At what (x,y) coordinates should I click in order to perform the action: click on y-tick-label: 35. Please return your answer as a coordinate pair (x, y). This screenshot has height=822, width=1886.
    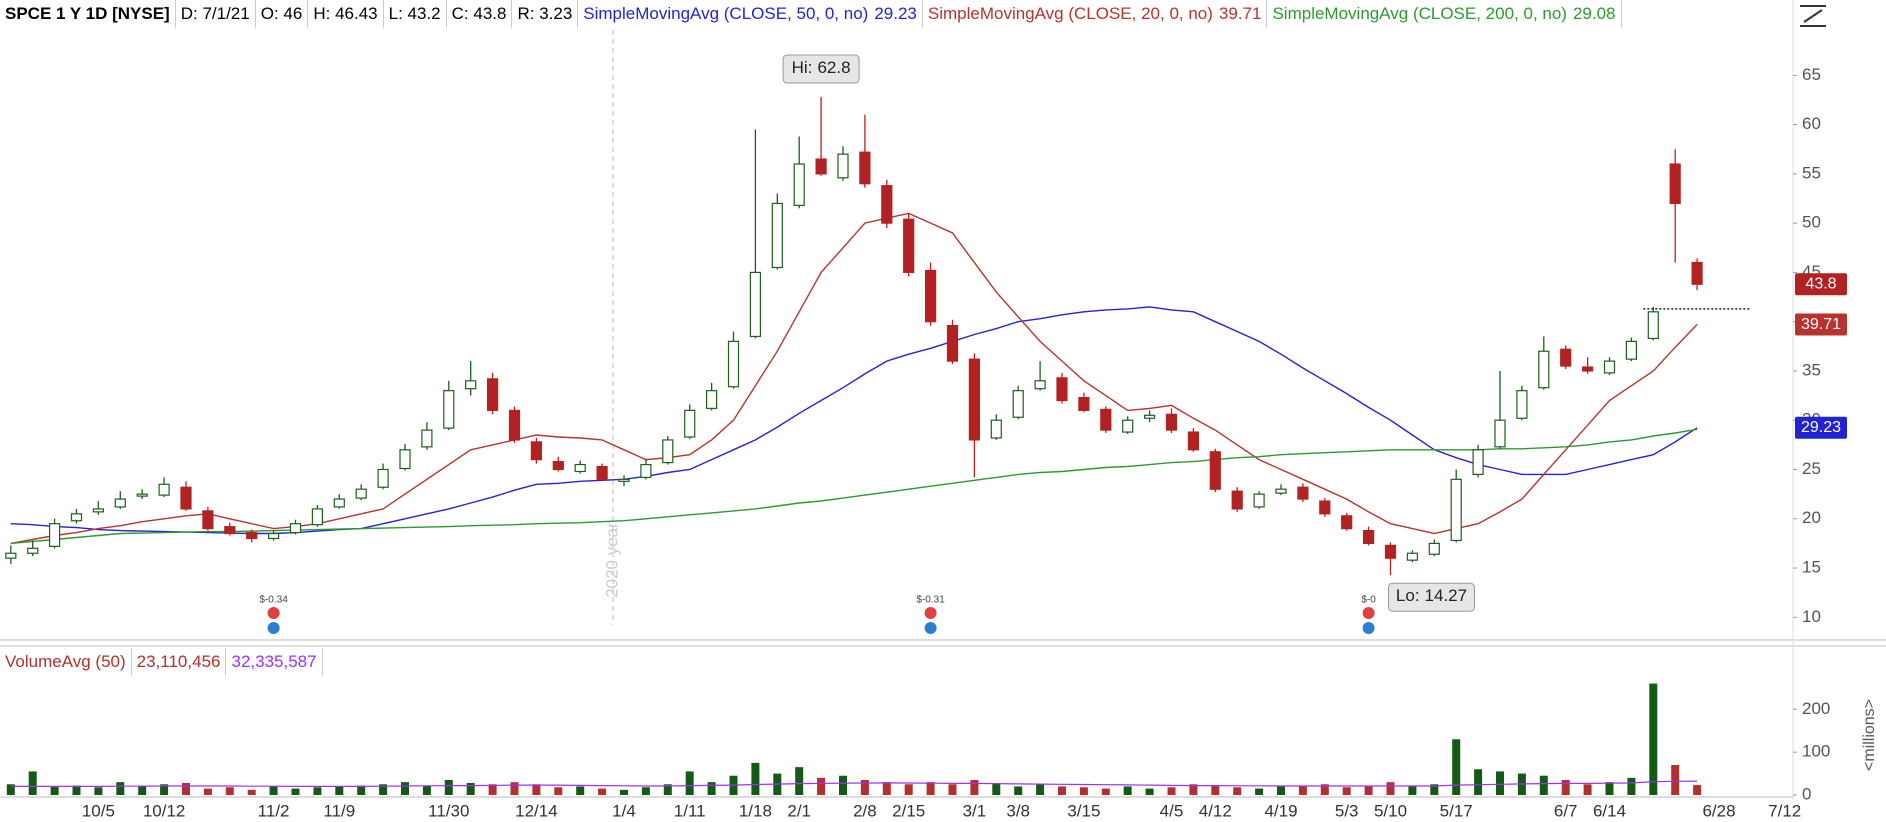
    Looking at the image, I should click on (1811, 369).